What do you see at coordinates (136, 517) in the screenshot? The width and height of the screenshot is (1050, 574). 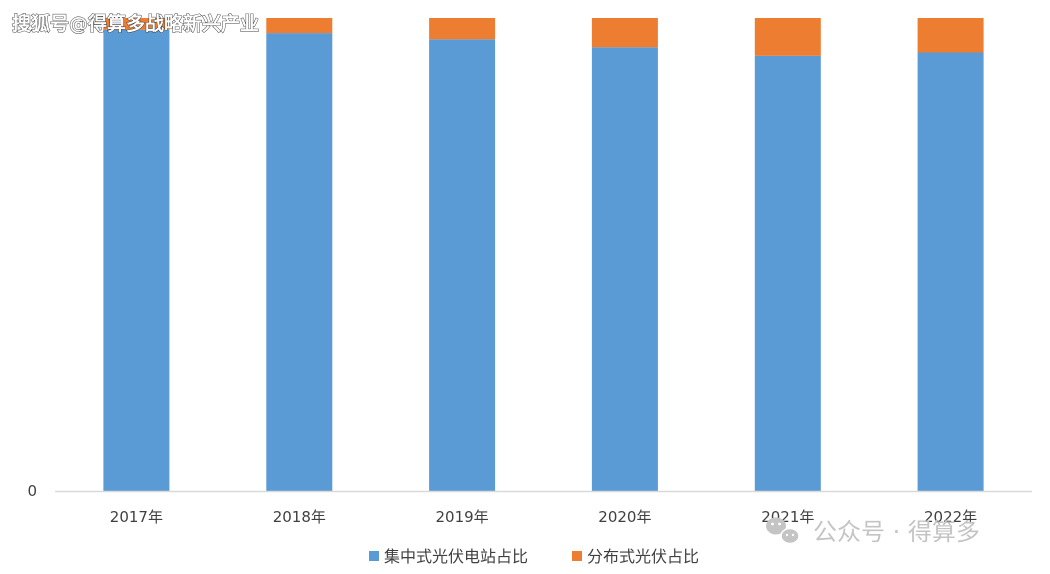 I see `x-tick-label-0: 2017年` at bounding box center [136, 517].